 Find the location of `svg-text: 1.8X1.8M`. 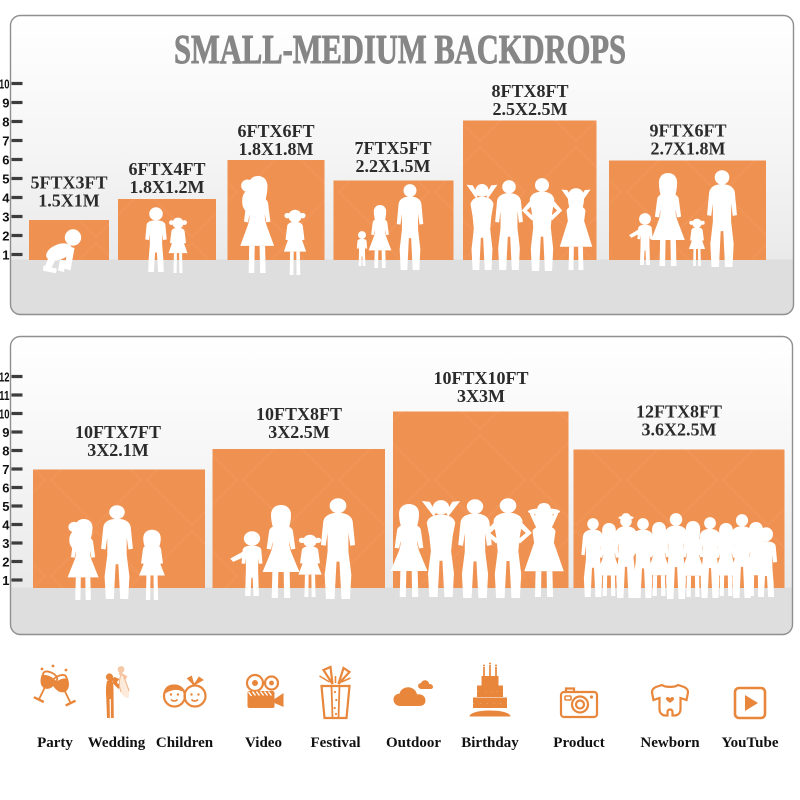

svg-text: 1.8X1.8M is located at coordinates (276, 149).